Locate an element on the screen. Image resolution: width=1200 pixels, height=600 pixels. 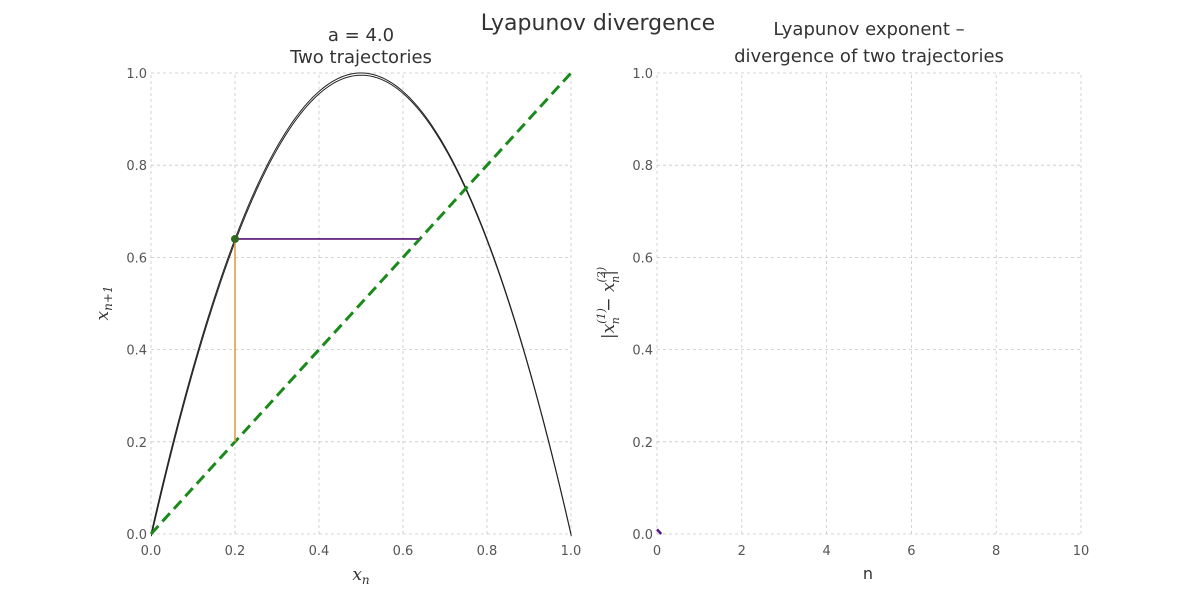
cobweb-ytick-label: 1.0 is located at coordinates (136, 74).